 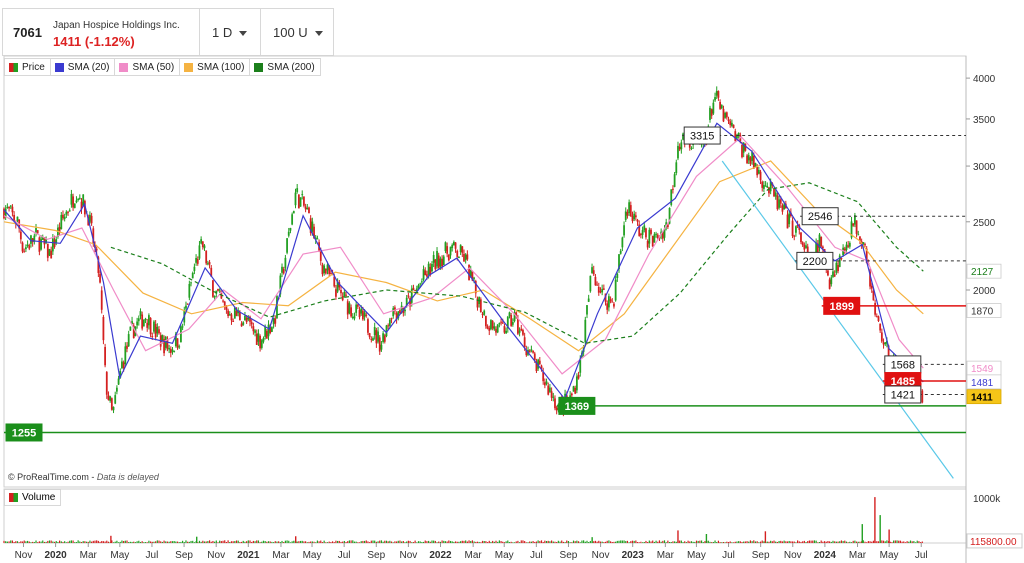 I want to click on volume-tick-label: 1000k, so click(x=987, y=499).